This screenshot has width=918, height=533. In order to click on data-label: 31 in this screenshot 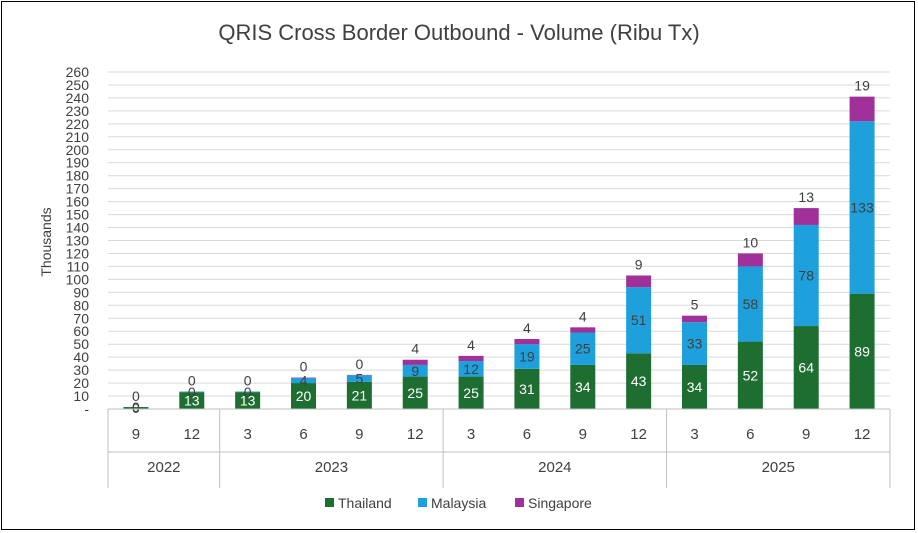, I will do `click(527, 389)`.